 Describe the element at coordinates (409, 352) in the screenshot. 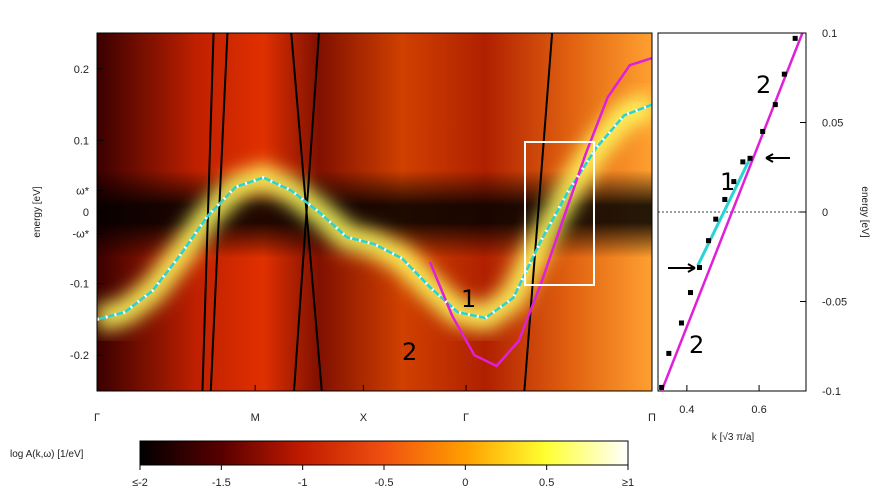

I see `branch-label-2: 2` at that location.